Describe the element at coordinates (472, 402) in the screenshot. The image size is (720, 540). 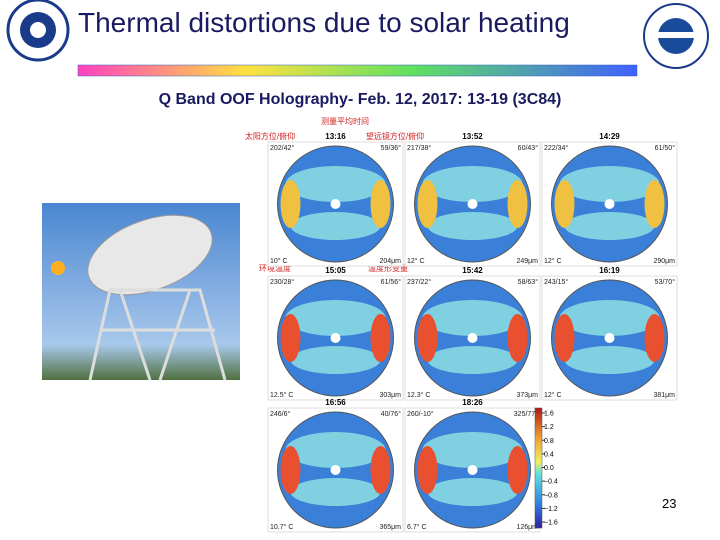
I see `panel-time: 18:26` at that location.